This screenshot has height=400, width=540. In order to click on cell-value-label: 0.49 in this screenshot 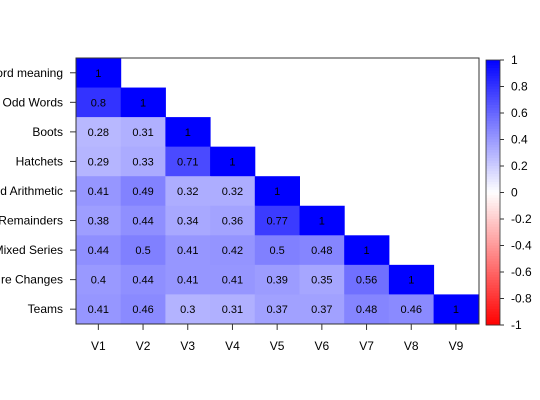, I will do `click(142, 192)`.